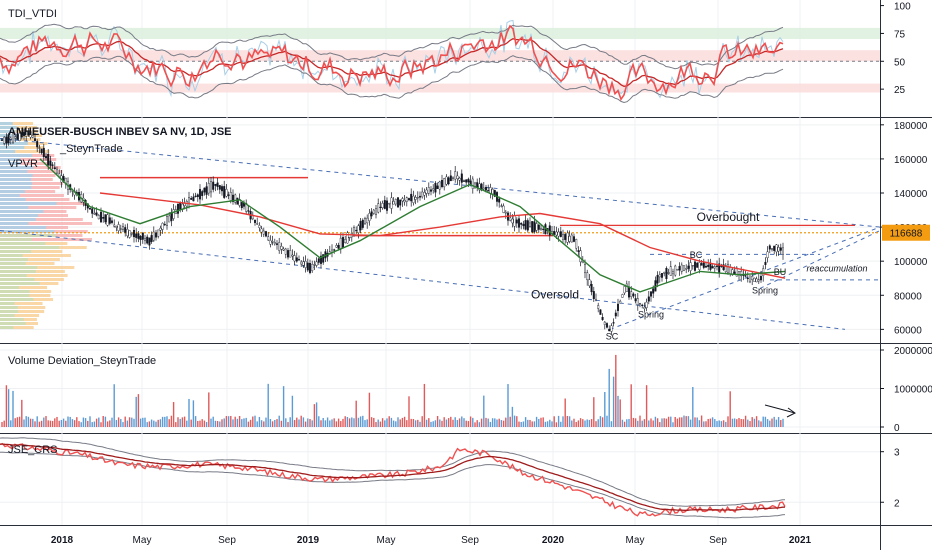 This screenshot has height=550, width=932. Describe the element at coordinates (442, 235) in the screenshot. I see `ma-red-line` at that location.